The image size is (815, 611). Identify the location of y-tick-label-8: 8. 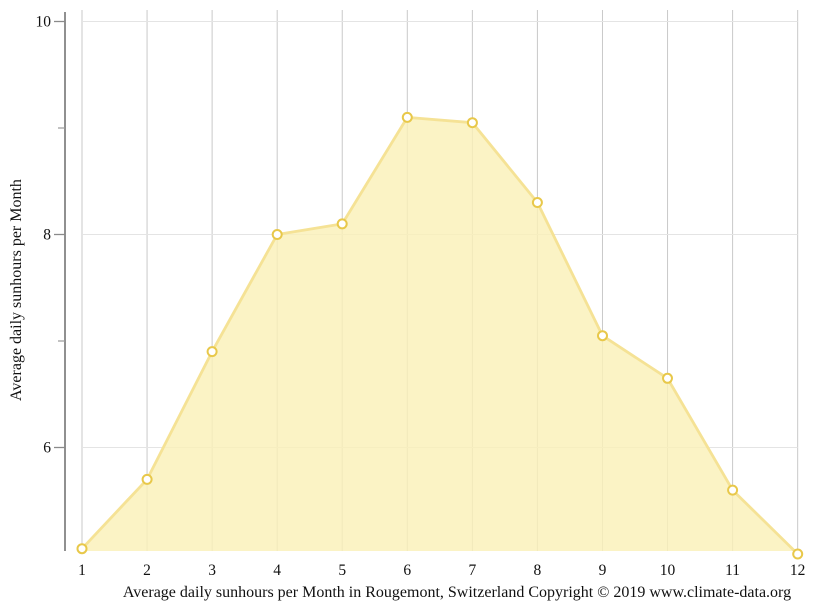
(47, 235).